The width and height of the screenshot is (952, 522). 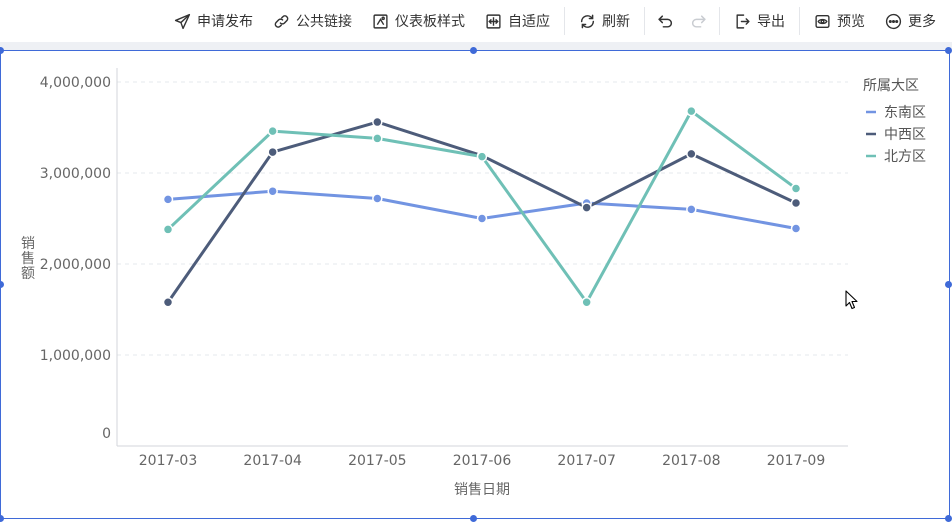 I want to click on x-tick-label: 2017-08, so click(x=691, y=461).